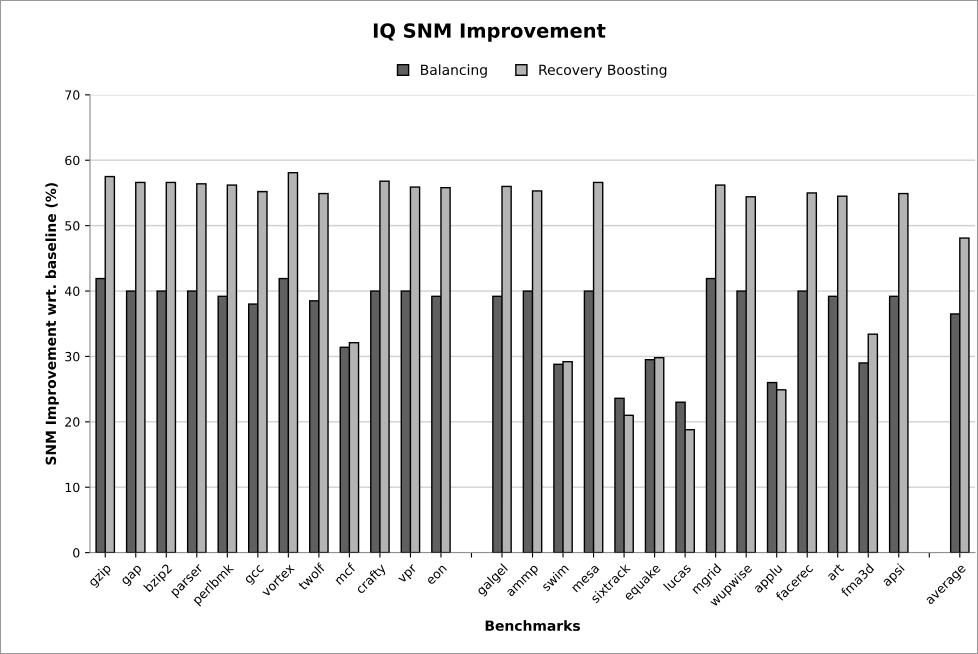 This screenshot has height=654, width=978. Describe the element at coordinates (73, 487) in the screenshot. I see `y-tick-label: 10` at that location.